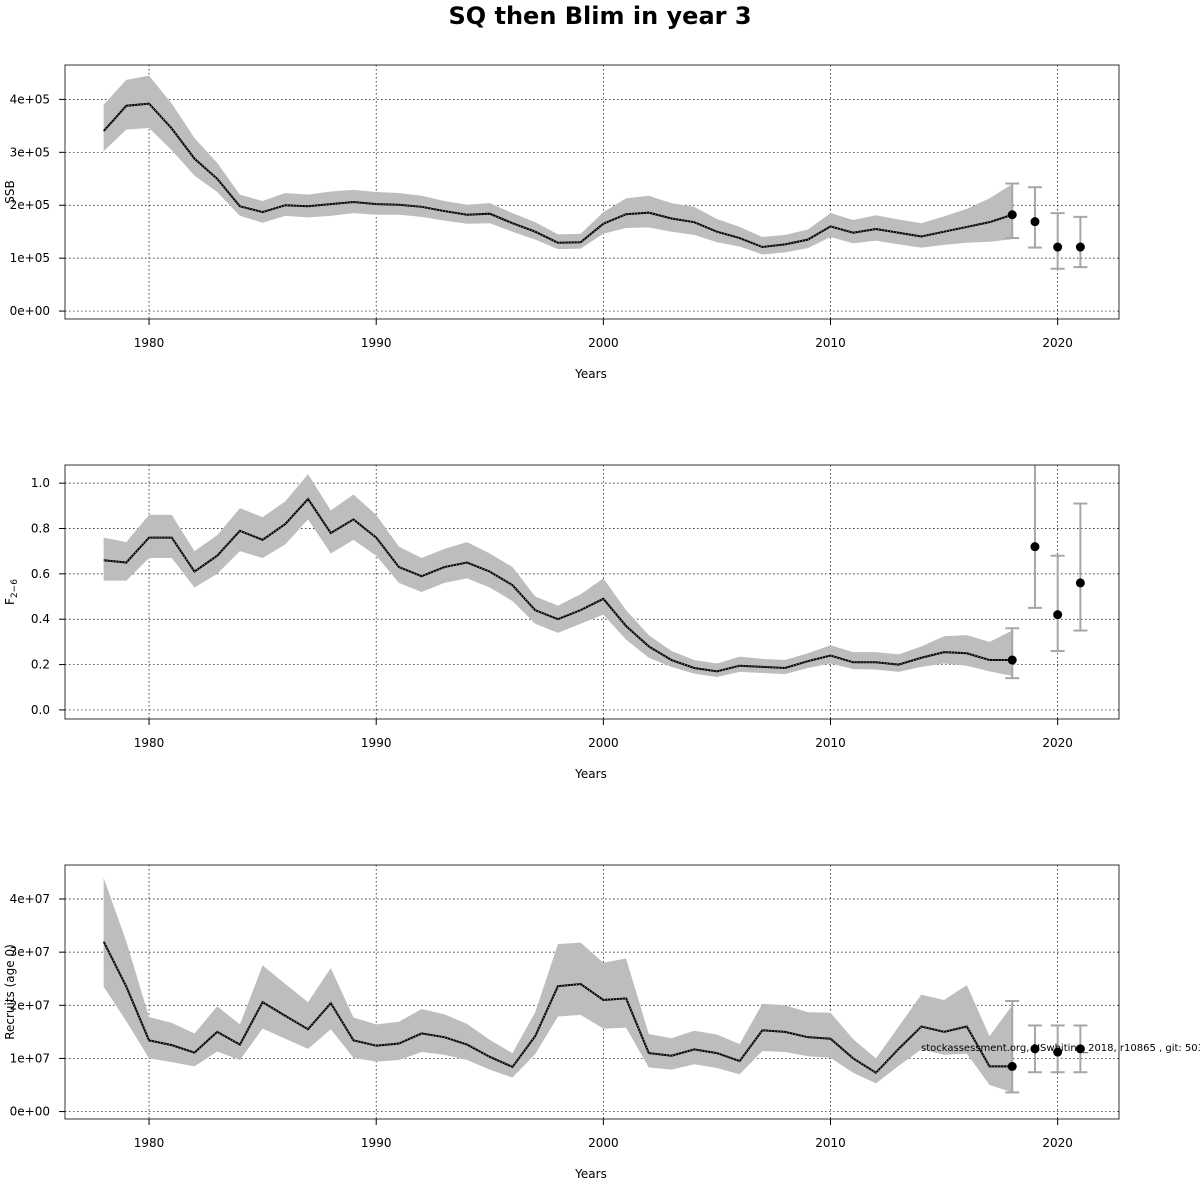 The height and width of the screenshot is (1200, 1200). Describe the element at coordinates (599, 16) in the screenshot. I see `chart-title: SQ then Blim in year 3` at that location.